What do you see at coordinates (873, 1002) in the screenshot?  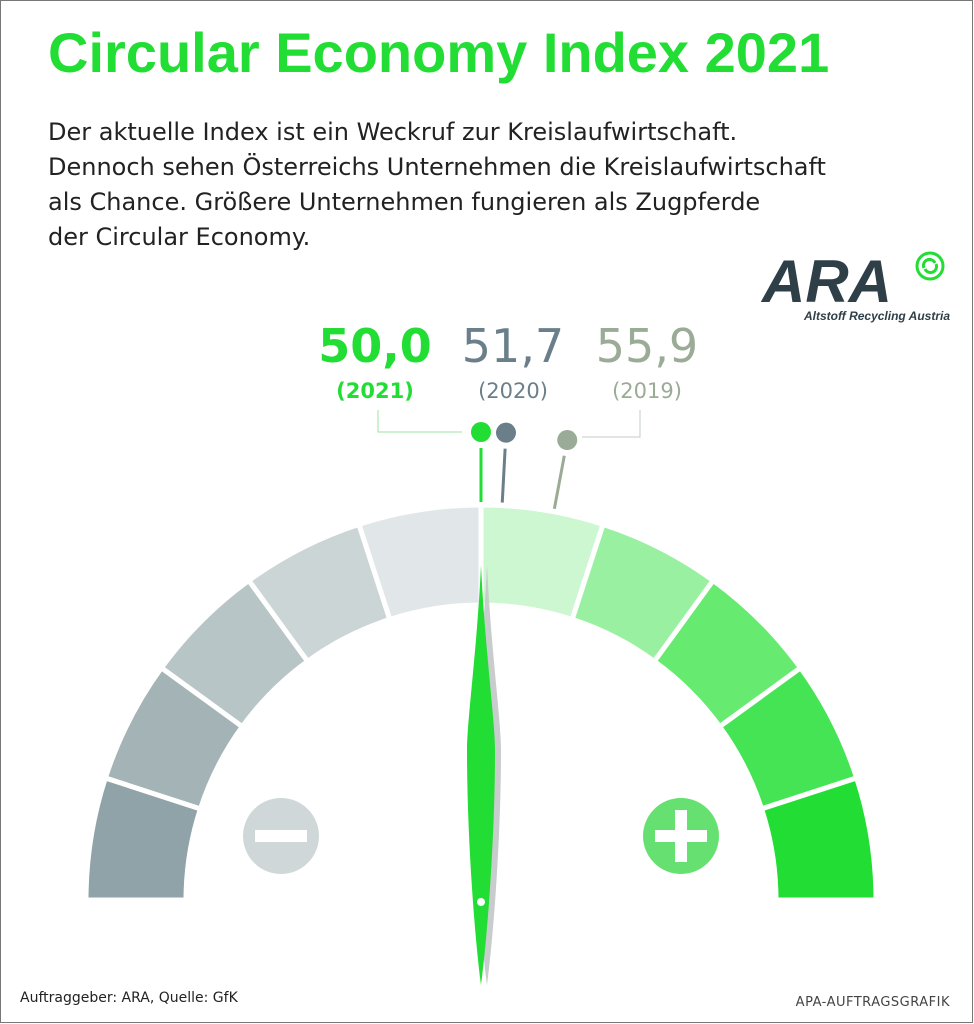 I see `credit: APA-AUFTRAGSGRAFIK` at bounding box center [873, 1002].